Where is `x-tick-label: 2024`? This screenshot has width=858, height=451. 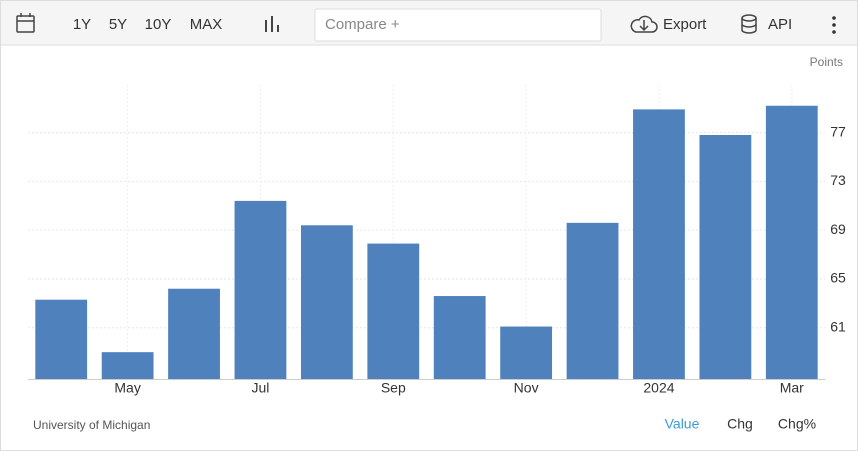 x-tick-label: 2024 is located at coordinates (658, 388).